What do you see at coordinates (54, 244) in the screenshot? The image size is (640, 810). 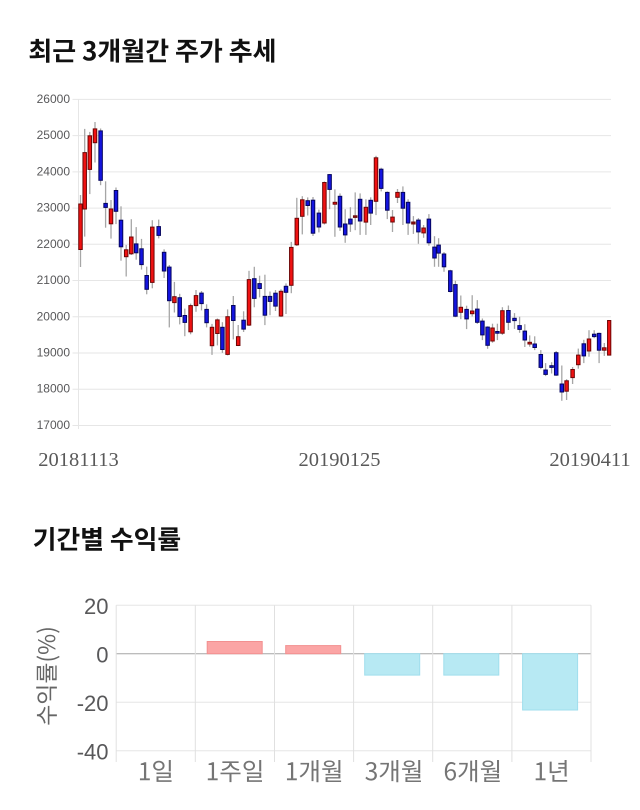 I see `svg-text: 22000` at bounding box center [54, 244].